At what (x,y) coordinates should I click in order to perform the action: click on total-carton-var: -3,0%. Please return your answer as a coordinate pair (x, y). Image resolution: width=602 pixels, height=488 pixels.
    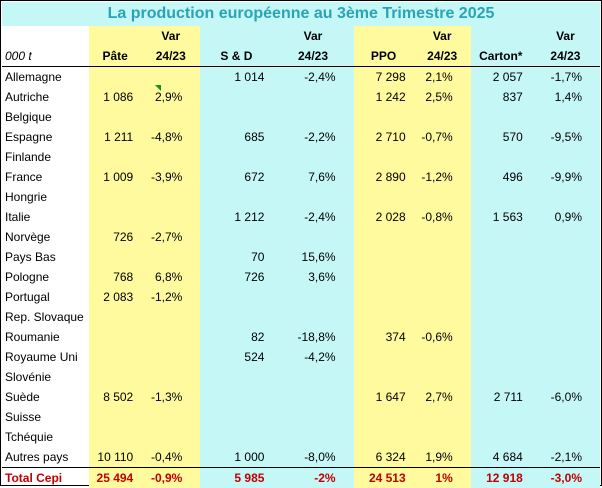
    Looking at the image, I should click on (565, 478).